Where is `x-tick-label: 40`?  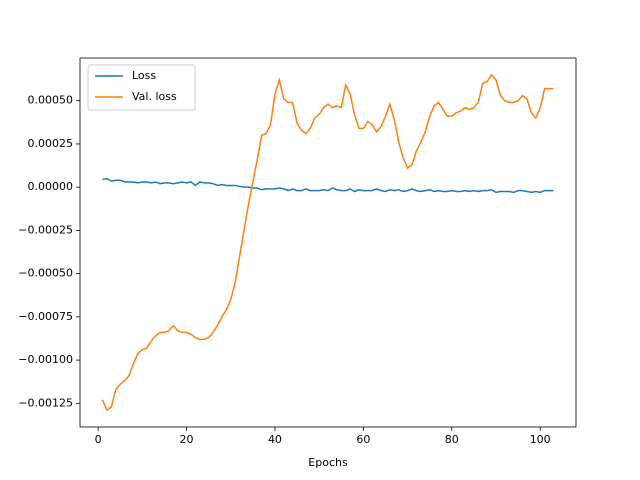
x-tick-label: 40 is located at coordinates (275, 439).